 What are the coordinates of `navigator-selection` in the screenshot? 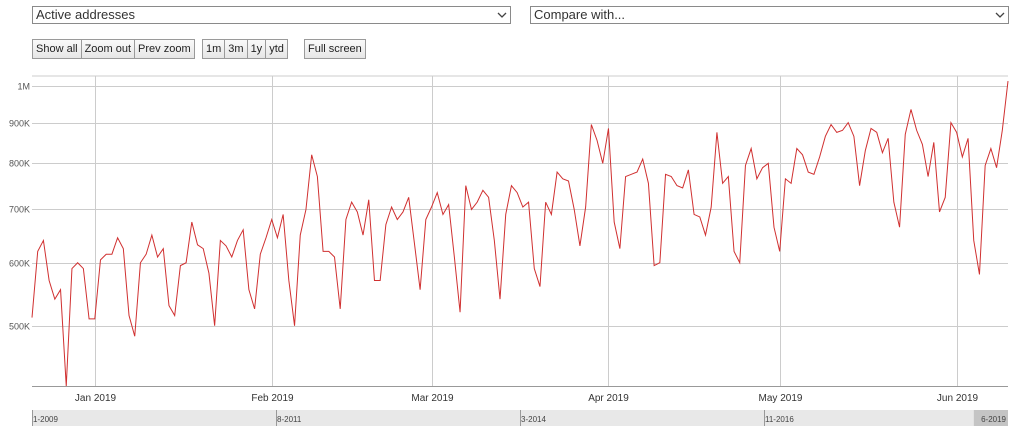 It's located at (990, 418).